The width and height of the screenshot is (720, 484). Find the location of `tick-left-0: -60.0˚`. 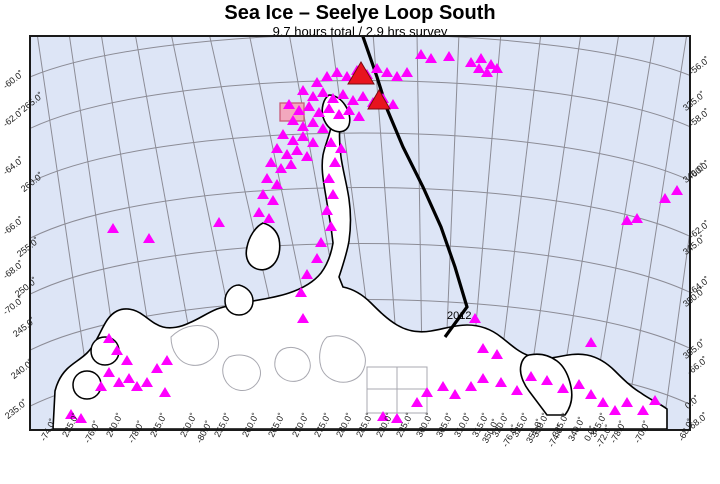

tick-left-0: -60.0˚ is located at coordinates (13, 79).